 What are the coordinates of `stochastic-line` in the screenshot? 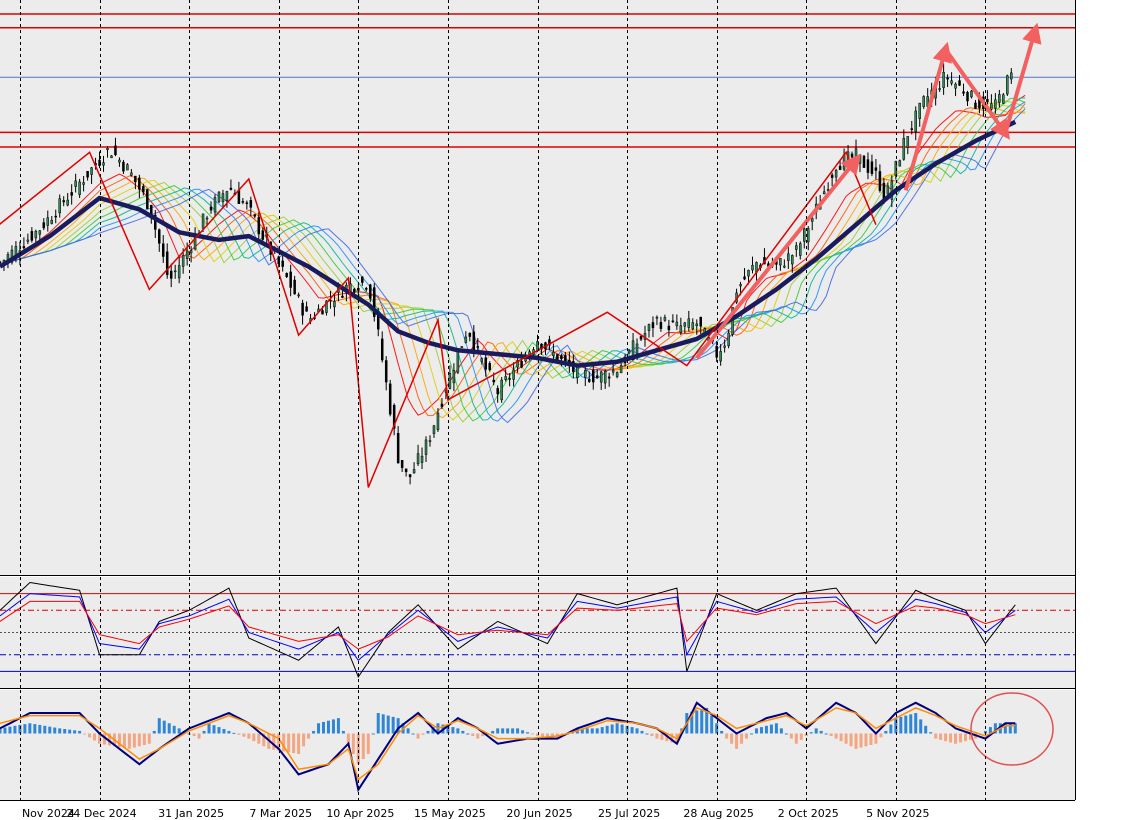 It's located at (508, 627).